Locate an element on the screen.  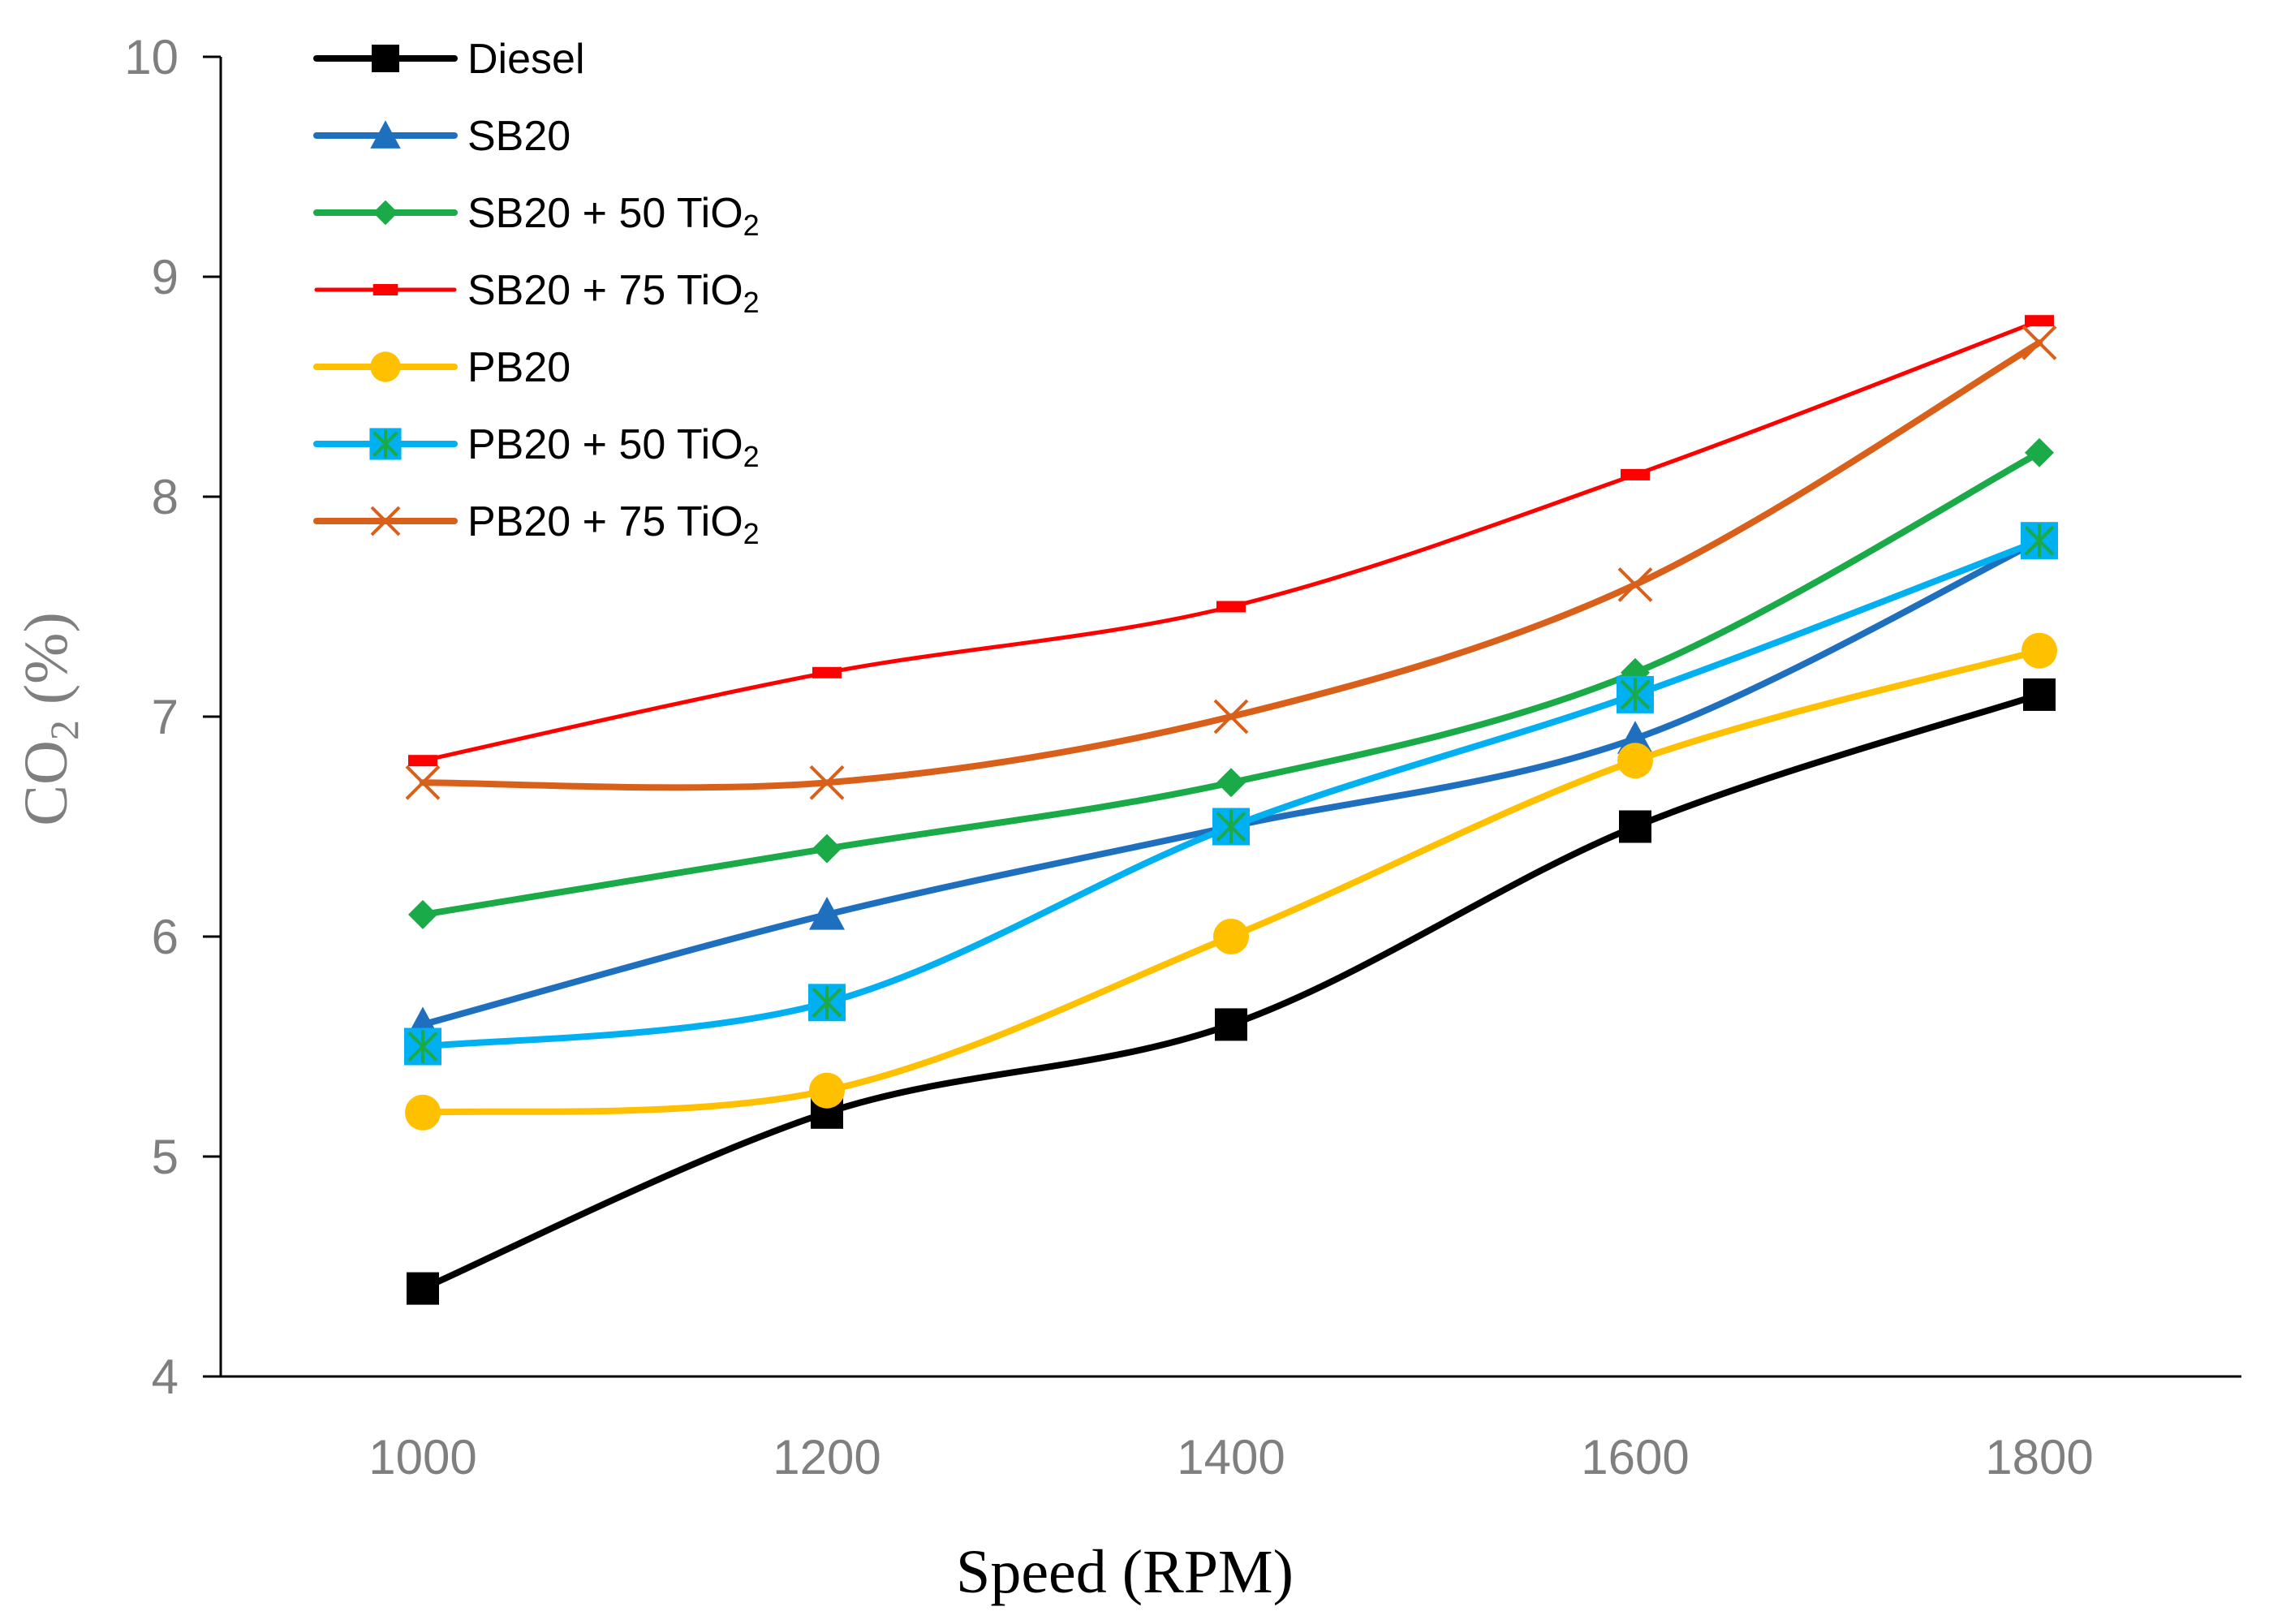
y-tick-label: 7 is located at coordinates (165, 717).